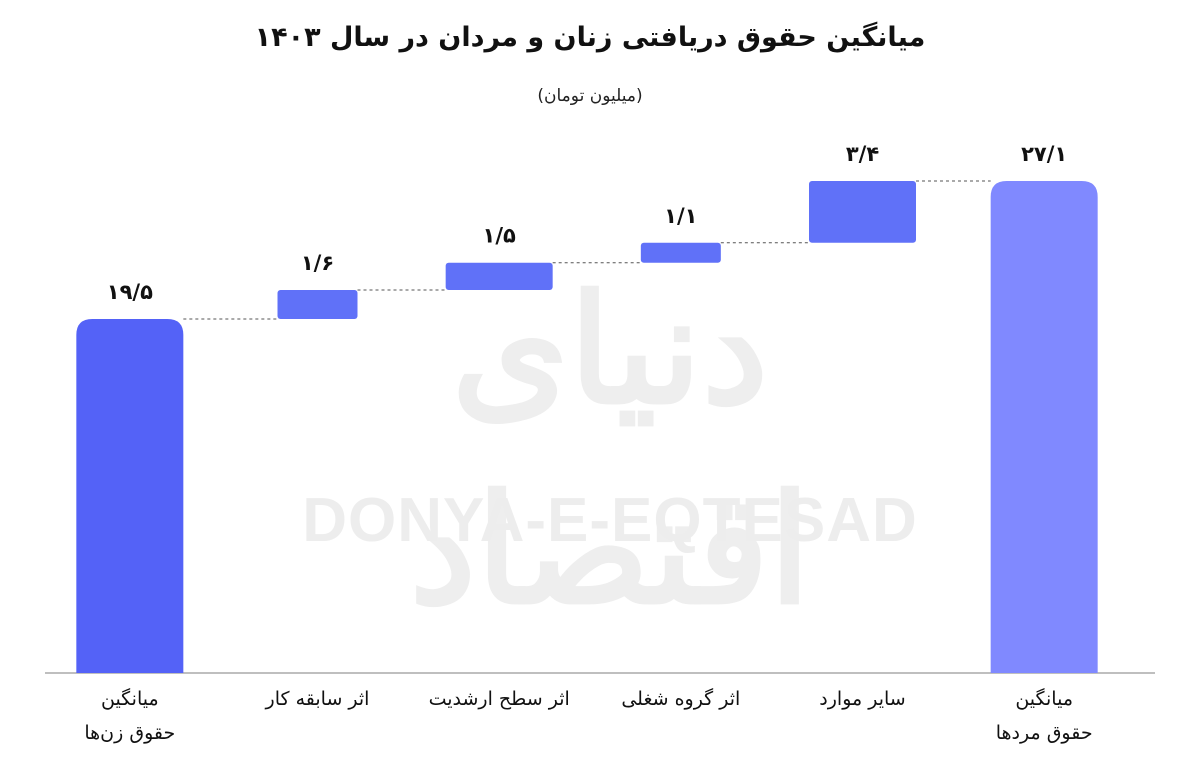 This screenshot has height=771, width=1200. What do you see at coordinates (862, 699) in the screenshot?
I see `category-label: سایر موارد` at bounding box center [862, 699].